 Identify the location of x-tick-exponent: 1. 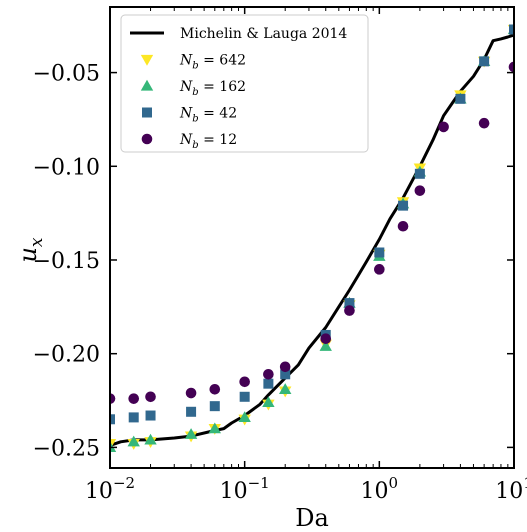
(525, 483).